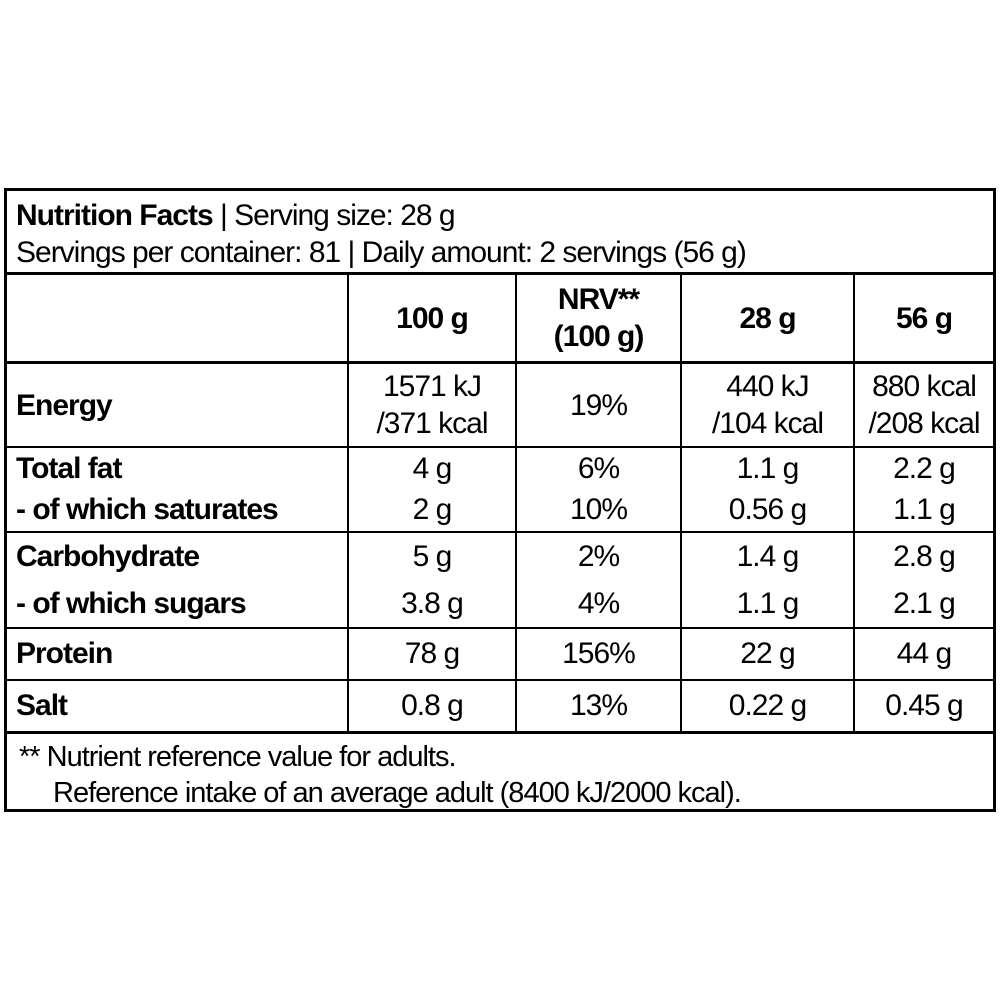 This screenshot has height=1000, width=1000. Describe the element at coordinates (768, 556) in the screenshot. I see `value-line: 1.4 g` at that location.